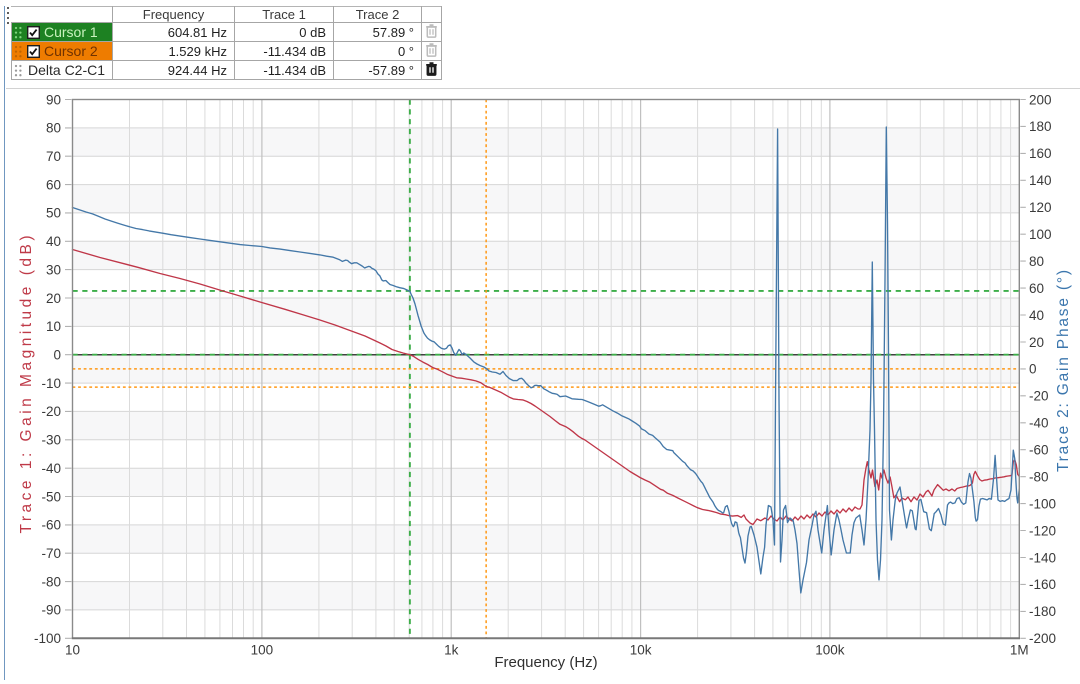  What do you see at coordinates (1019, 650) in the screenshot?
I see `svg-text: 1M` at bounding box center [1019, 650].